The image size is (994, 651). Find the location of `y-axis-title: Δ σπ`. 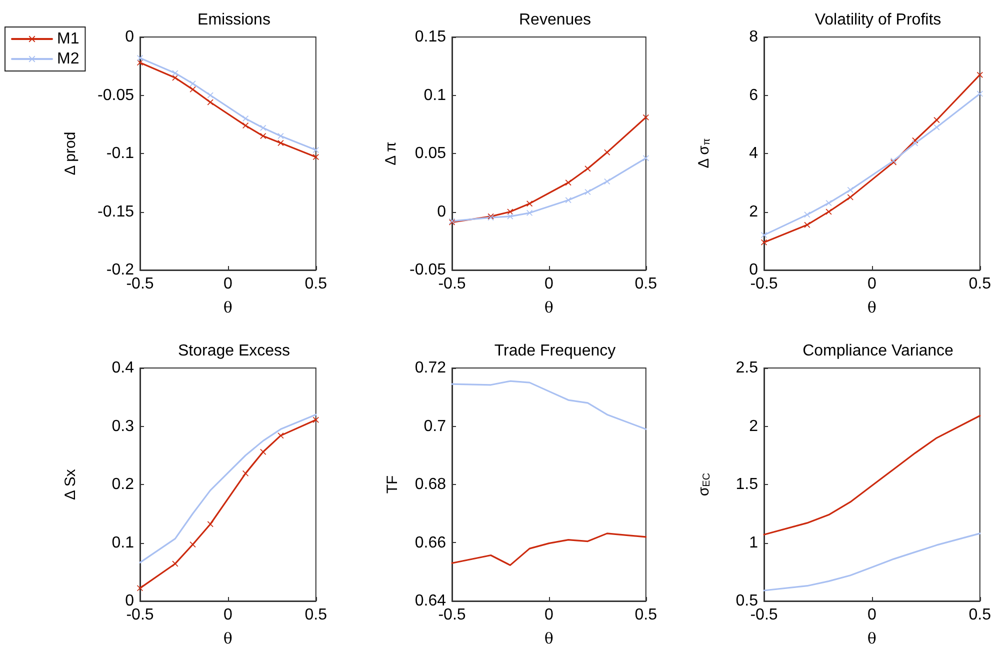

y-axis-title: Δ σπ is located at coordinates (704, 153).